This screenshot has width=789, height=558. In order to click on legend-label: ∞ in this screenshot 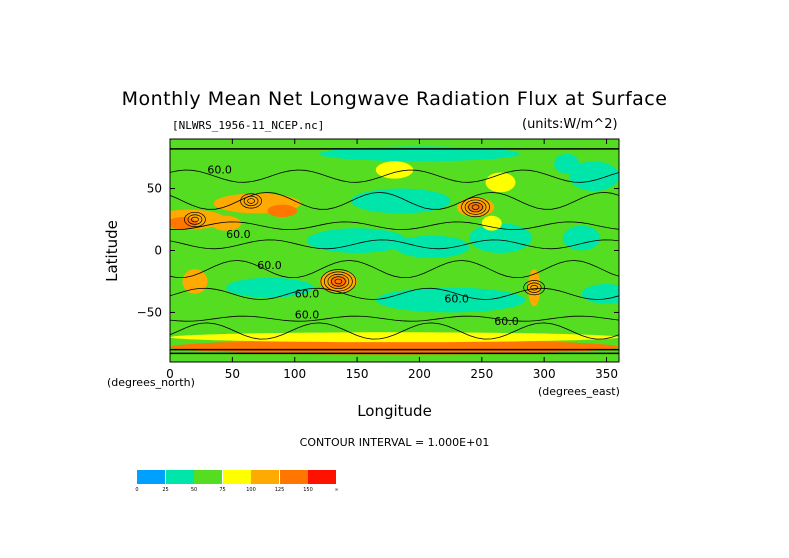, I will do `click(336, 490)`.